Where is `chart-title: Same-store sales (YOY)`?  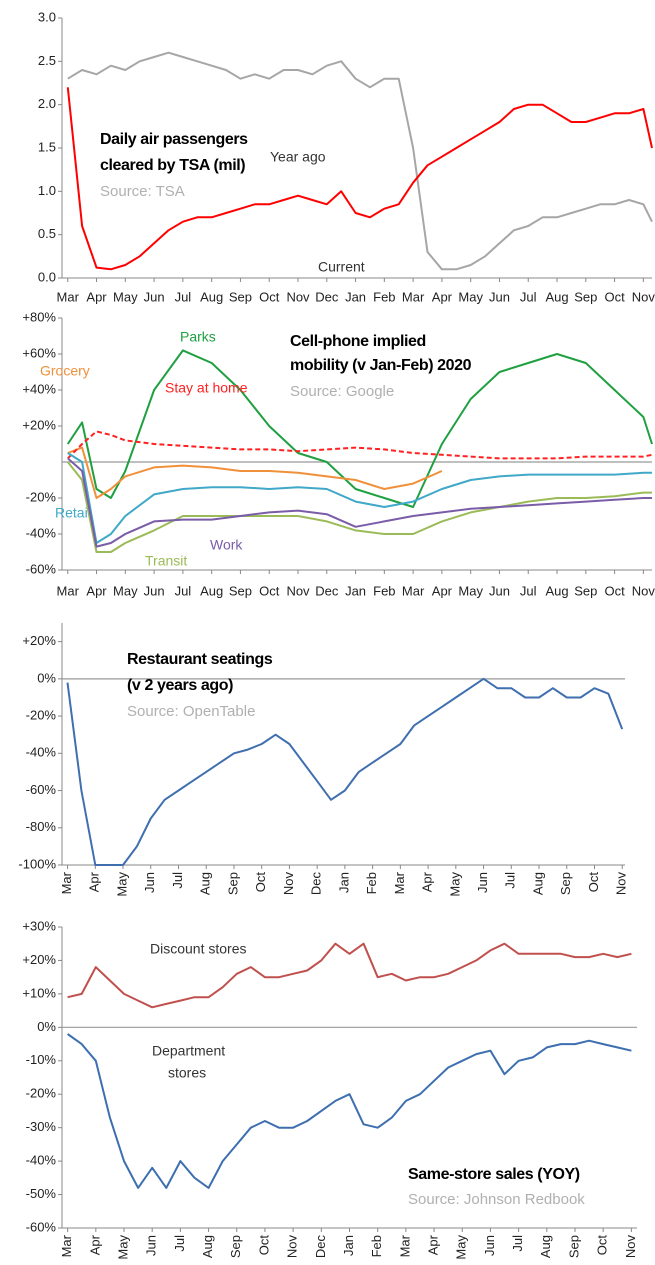
chart-title: Same-store sales (YOY) is located at coordinates (494, 1174).